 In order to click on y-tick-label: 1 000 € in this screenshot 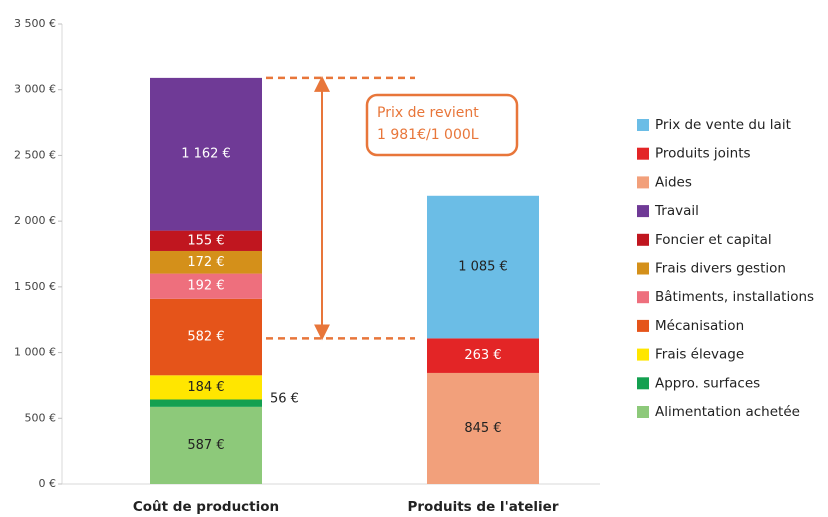, I will do `click(35, 352)`.